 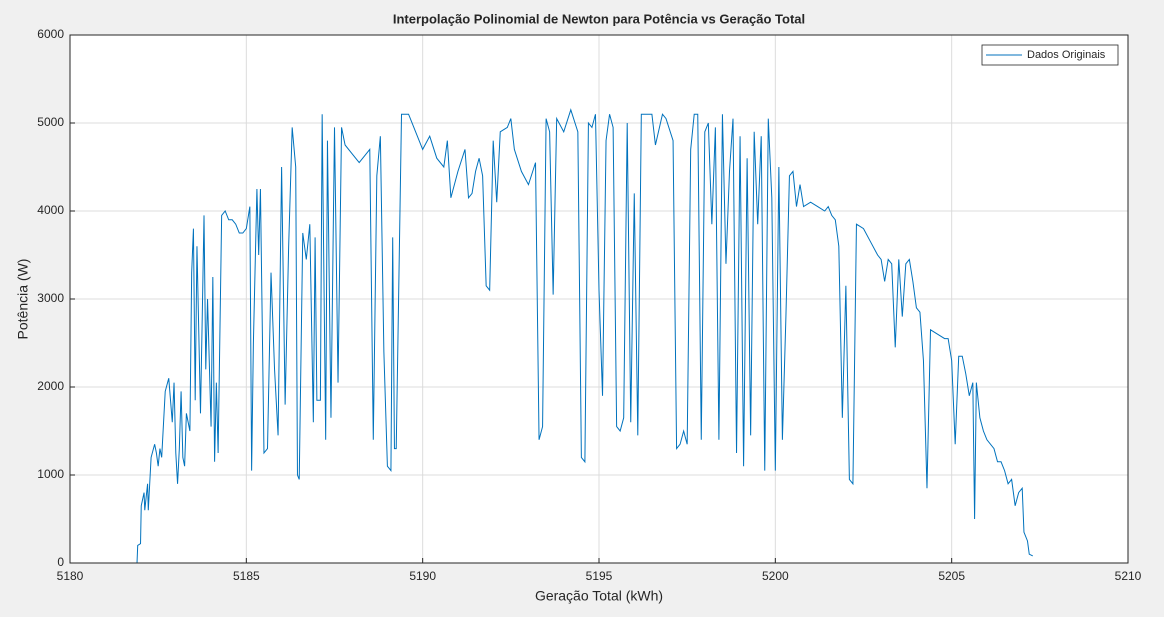 I want to click on legend-label: Dados Originais, so click(x=1066, y=55).